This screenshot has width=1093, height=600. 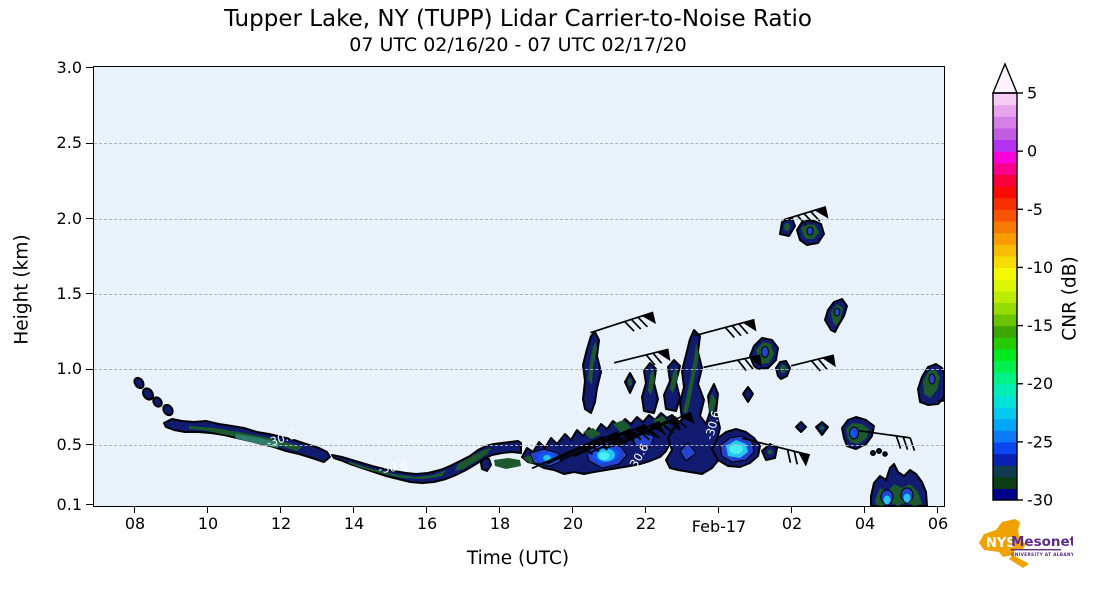 What do you see at coordinates (69, 294) in the screenshot?
I see `y-tick-label: 1.5` at bounding box center [69, 294].